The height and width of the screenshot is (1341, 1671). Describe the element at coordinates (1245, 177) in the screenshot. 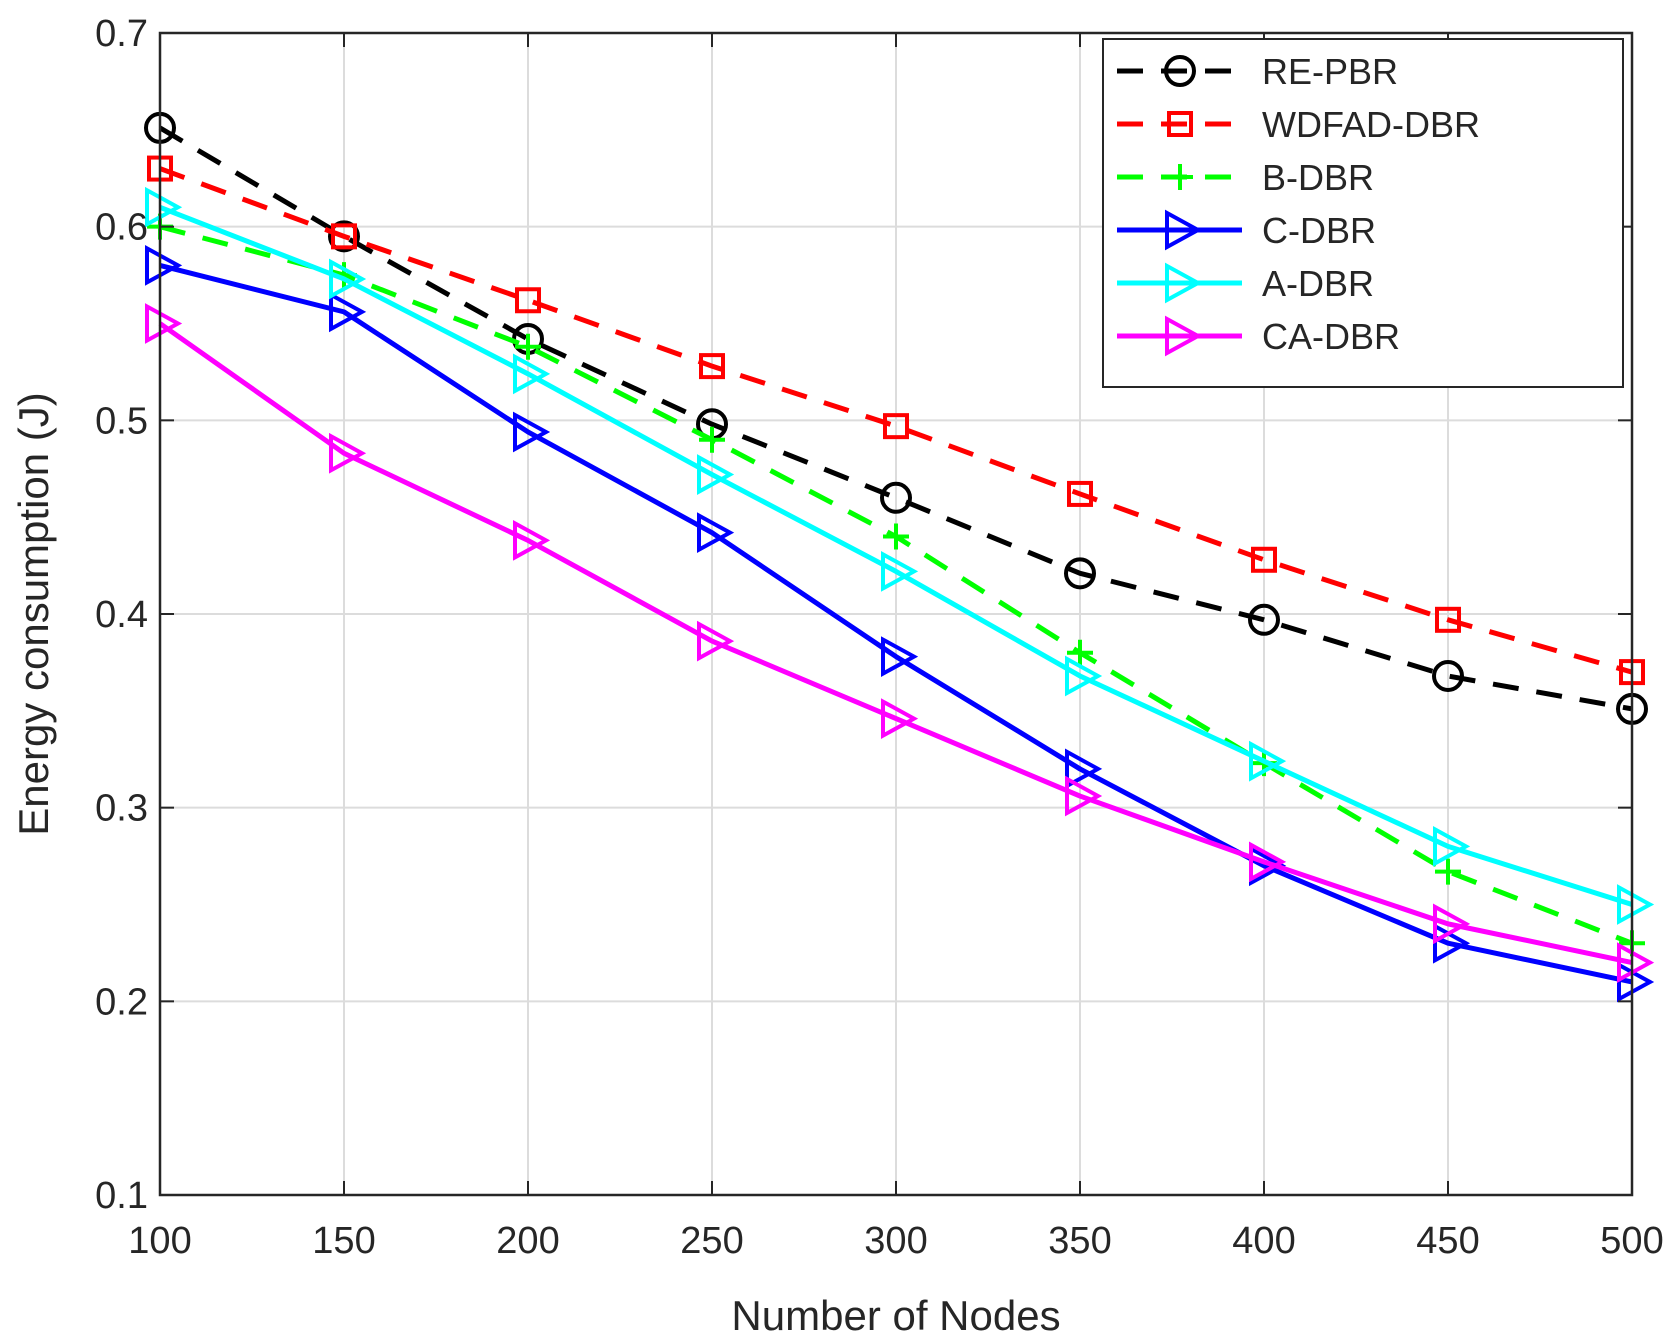

I see `legend-entry-b-dbr: B-DBR` at that location.